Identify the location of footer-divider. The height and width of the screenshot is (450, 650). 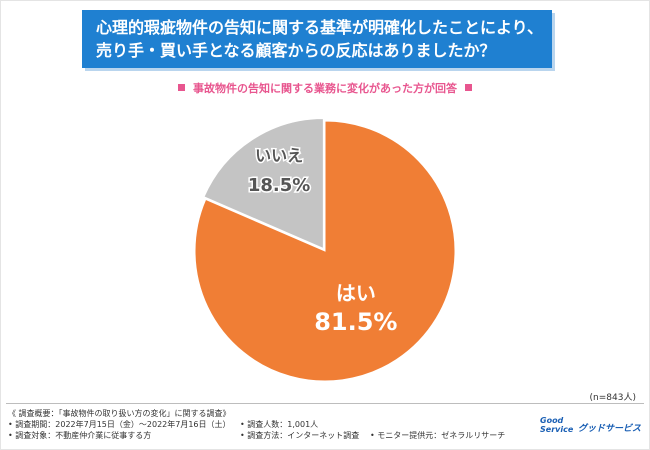
(325, 403).